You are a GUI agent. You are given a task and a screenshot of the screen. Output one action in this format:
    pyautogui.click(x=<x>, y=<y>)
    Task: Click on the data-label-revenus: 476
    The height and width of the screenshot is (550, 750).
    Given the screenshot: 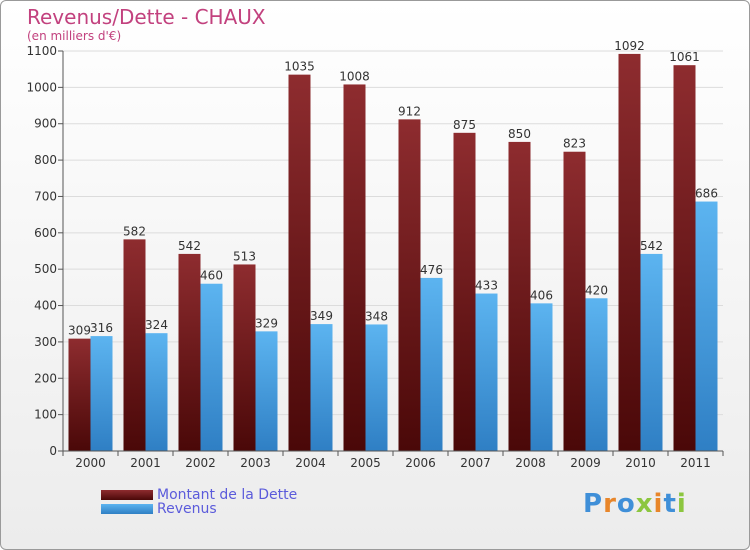 What is the action you would take?
    pyautogui.click(x=431, y=270)
    